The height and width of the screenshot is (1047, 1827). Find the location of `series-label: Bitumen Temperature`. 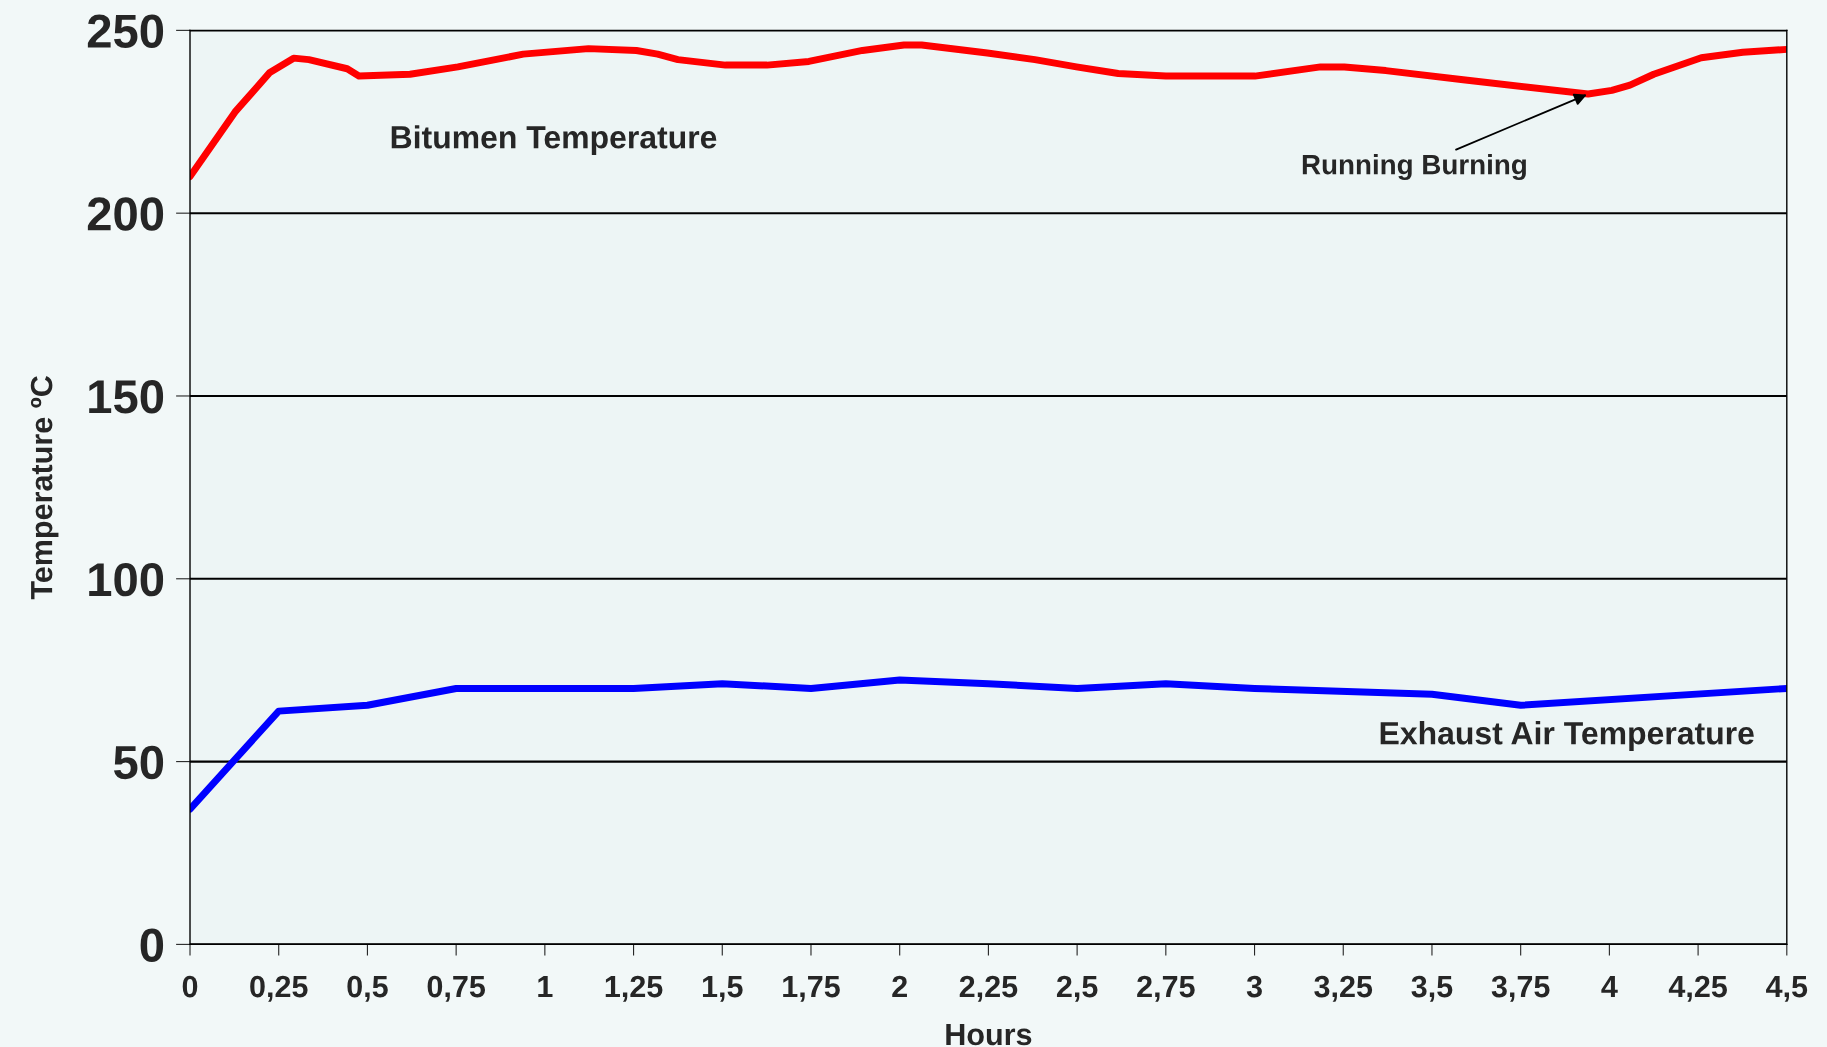

series-label: Bitumen Temperature is located at coordinates (554, 140).